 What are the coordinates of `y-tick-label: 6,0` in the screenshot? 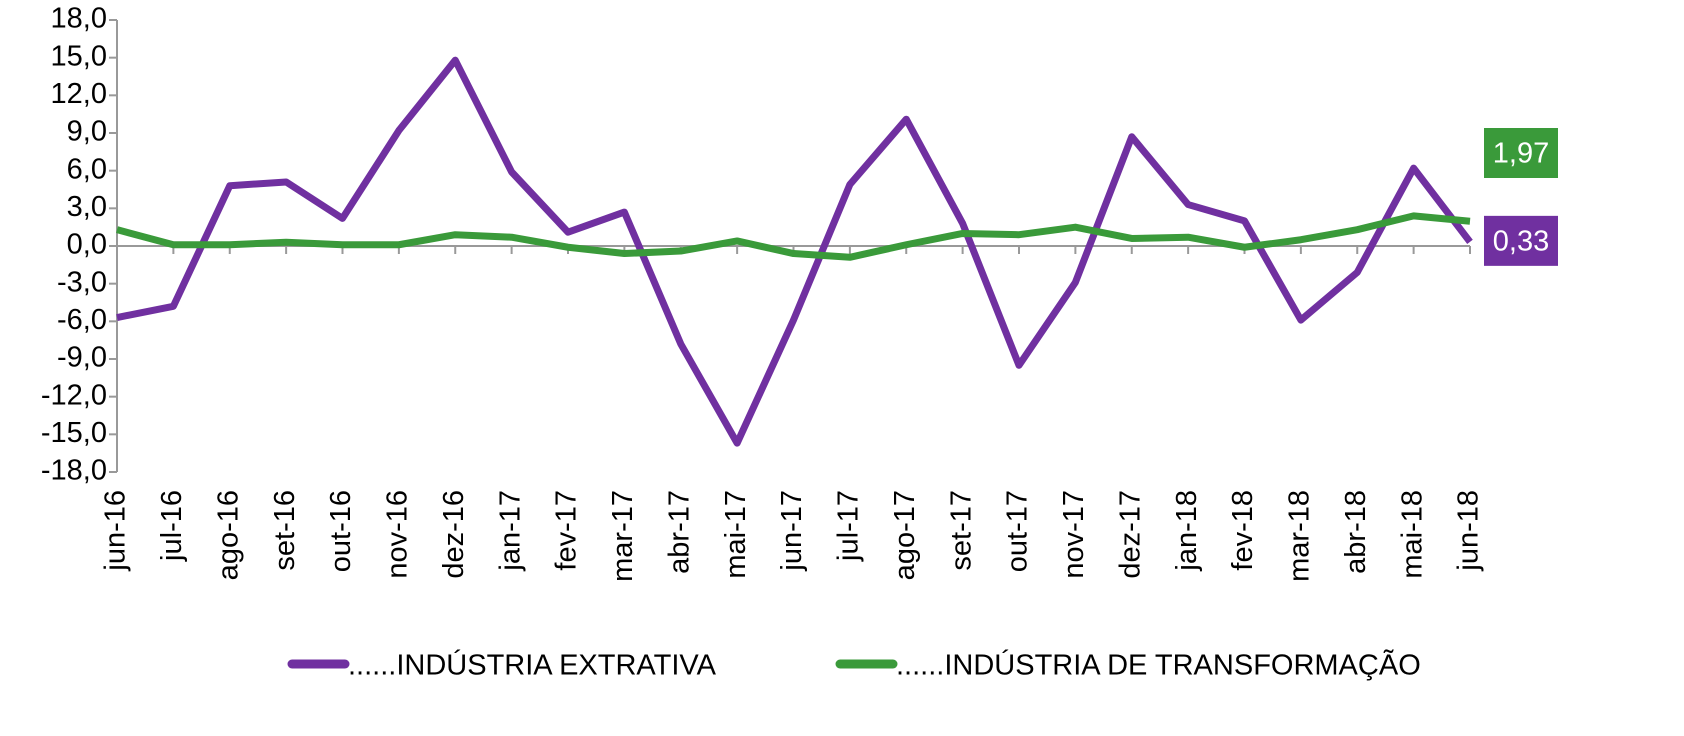 It's located at (87, 169).